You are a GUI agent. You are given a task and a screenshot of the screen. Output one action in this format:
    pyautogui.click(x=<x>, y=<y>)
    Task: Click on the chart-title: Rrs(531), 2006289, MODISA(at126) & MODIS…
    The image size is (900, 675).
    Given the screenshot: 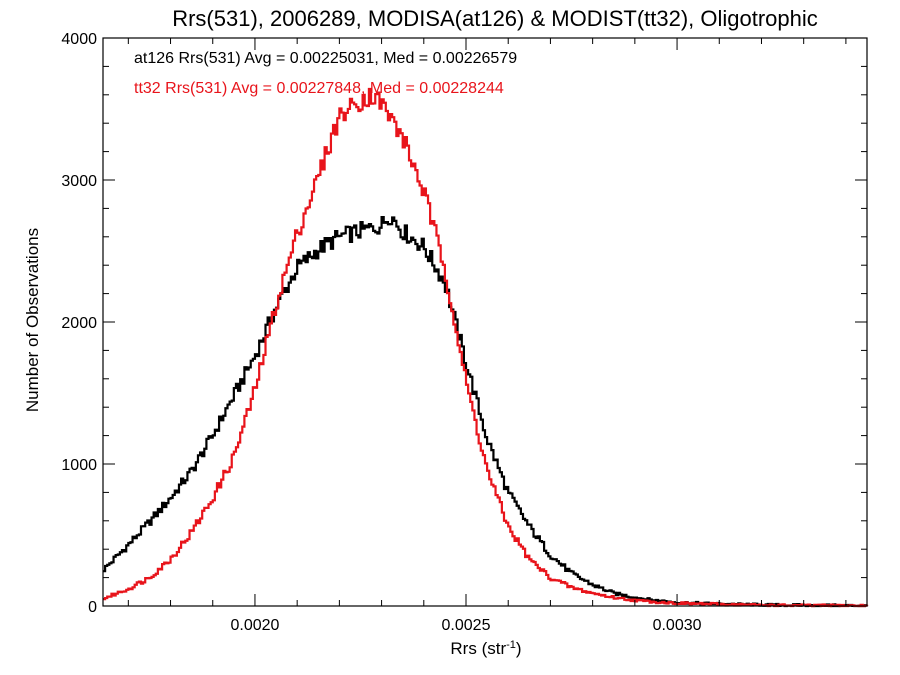 What is the action you would take?
    pyautogui.click(x=495, y=18)
    